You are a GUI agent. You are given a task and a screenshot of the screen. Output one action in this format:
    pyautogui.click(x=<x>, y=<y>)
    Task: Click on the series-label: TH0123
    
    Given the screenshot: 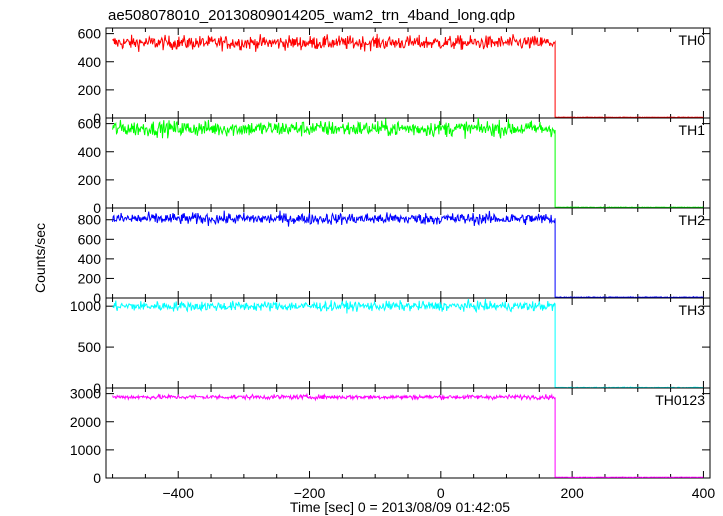 What is the action you would take?
    pyautogui.click(x=680, y=400)
    